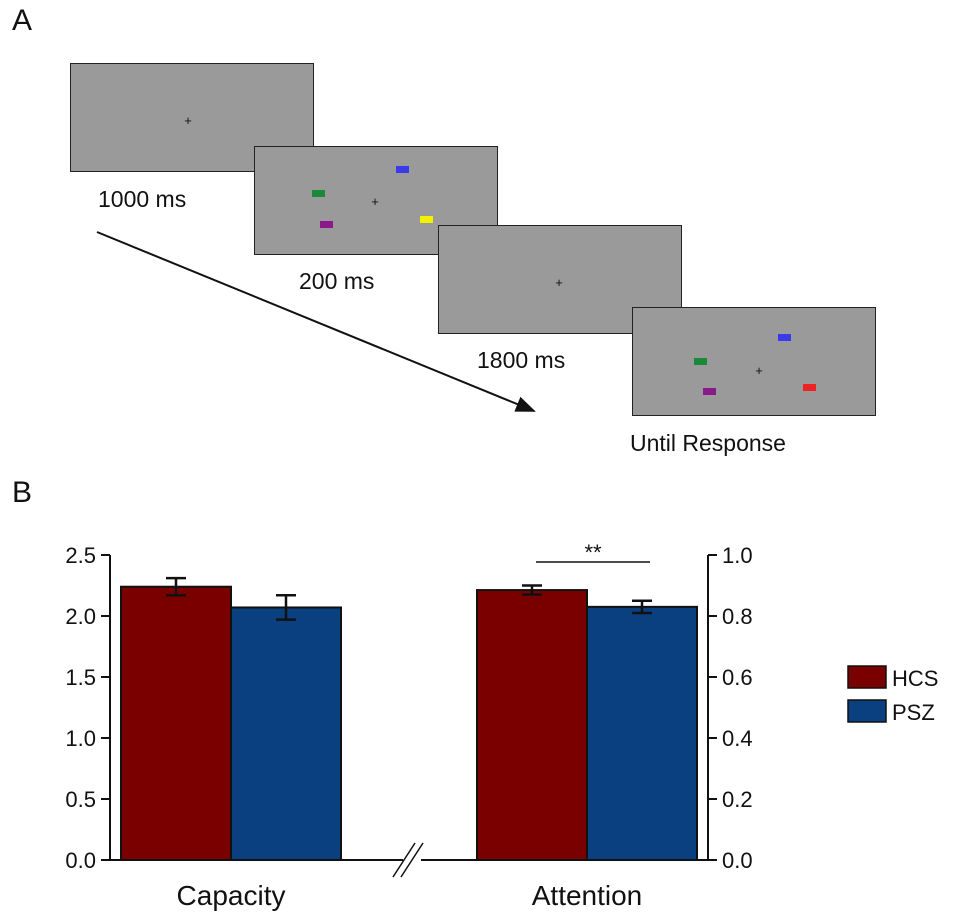  I want to click on right-axis-tick-label: 0.4, so click(737, 738).